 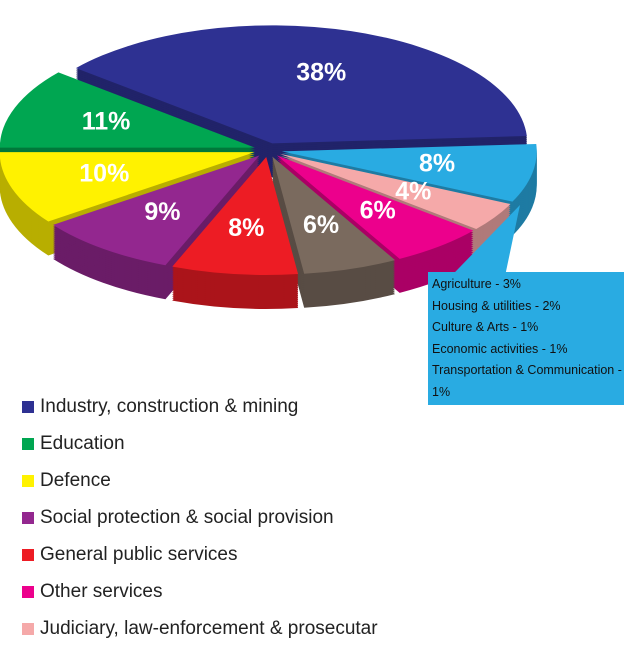 I want to click on legend-label: Judiciary, law-enforcement & prosecutar, so click(x=209, y=628).